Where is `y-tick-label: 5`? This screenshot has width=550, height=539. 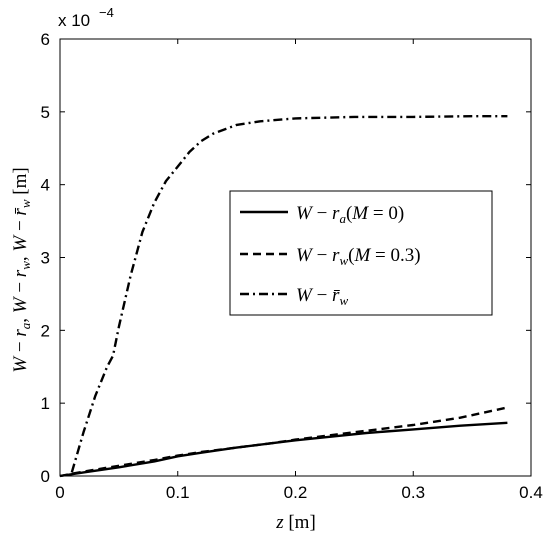 y-tick-label: 5 is located at coordinates (45, 112).